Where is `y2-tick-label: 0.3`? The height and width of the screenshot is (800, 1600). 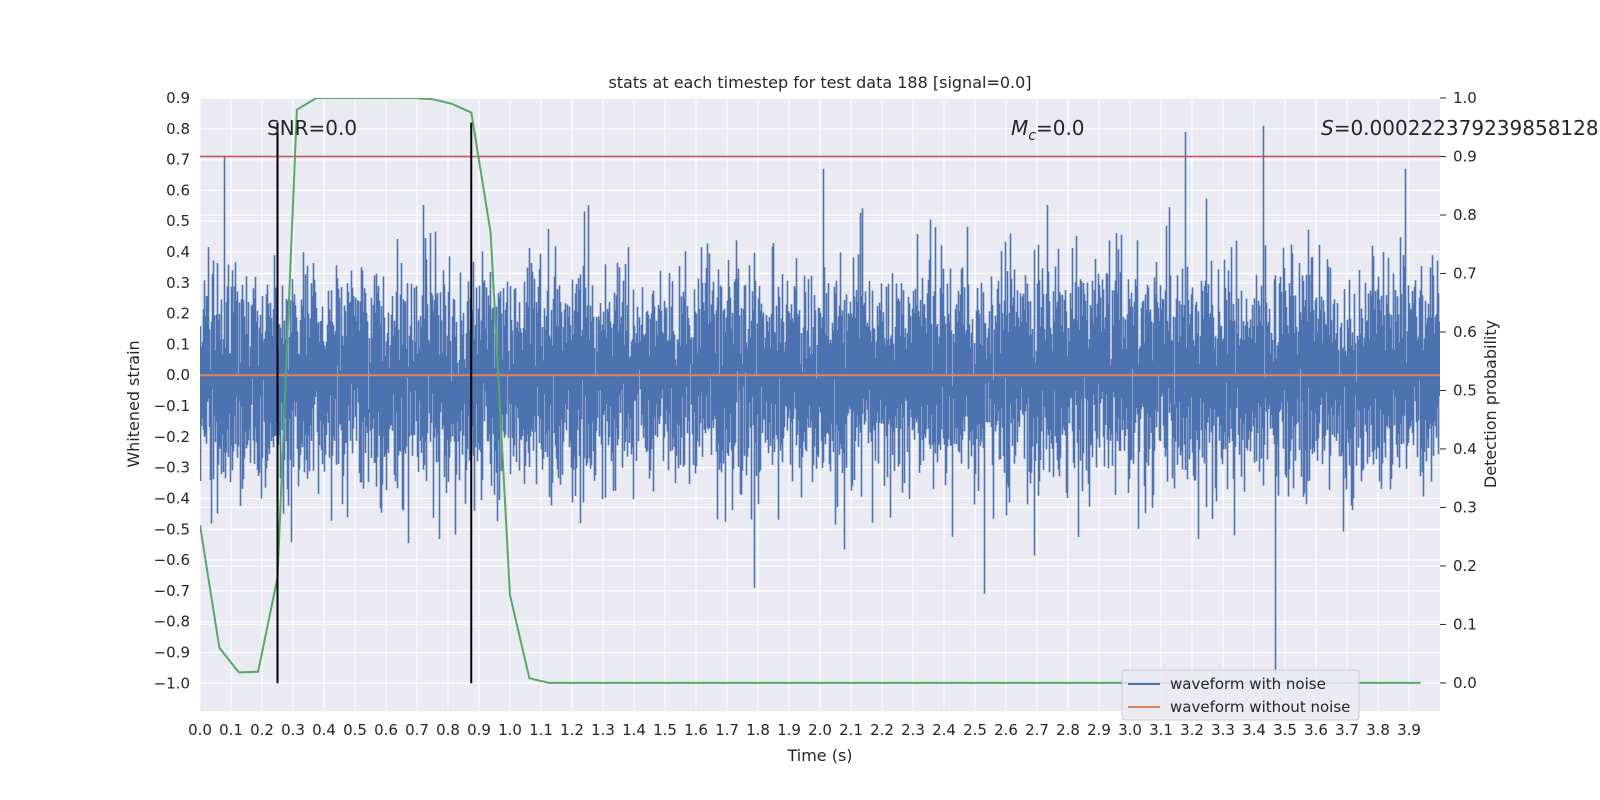 y2-tick-label: 0.3 is located at coordinates (1465, 507).